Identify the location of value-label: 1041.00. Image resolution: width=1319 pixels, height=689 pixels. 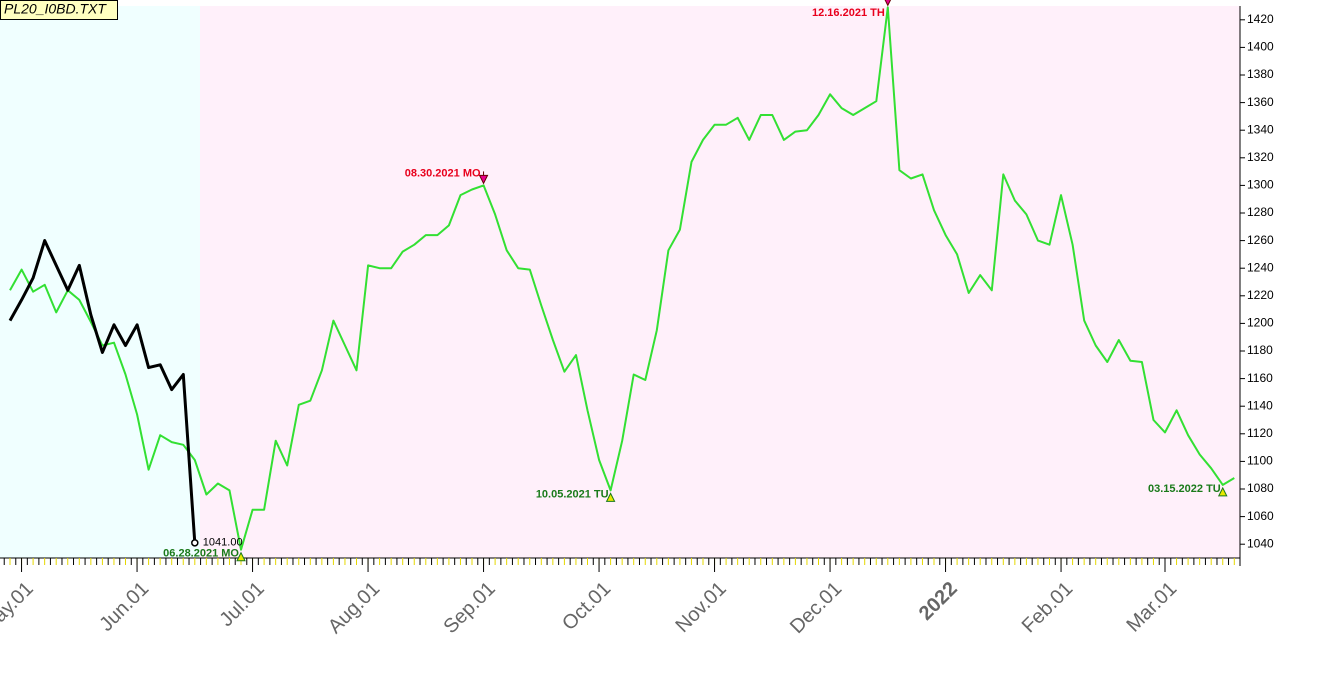
(223, 543).